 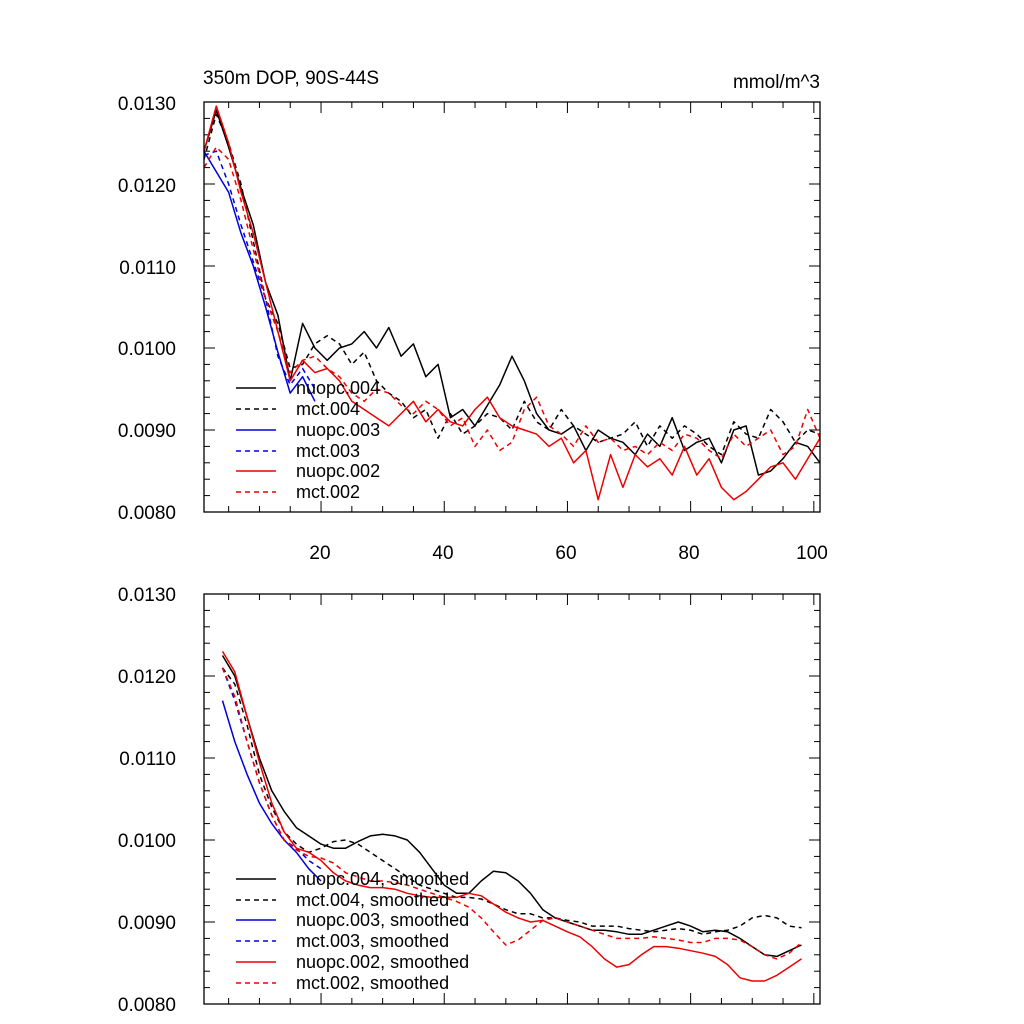 I want to click on legend-label: mct.003, so click(x=328, y=451).